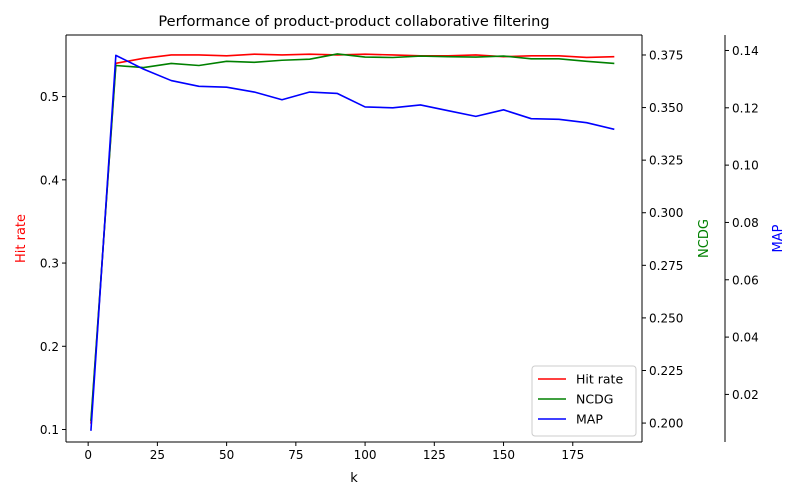 The height and width of the screenshot is (504, 800). I want to click on ncdg-tick-label: 0.300, so click(666, 213).